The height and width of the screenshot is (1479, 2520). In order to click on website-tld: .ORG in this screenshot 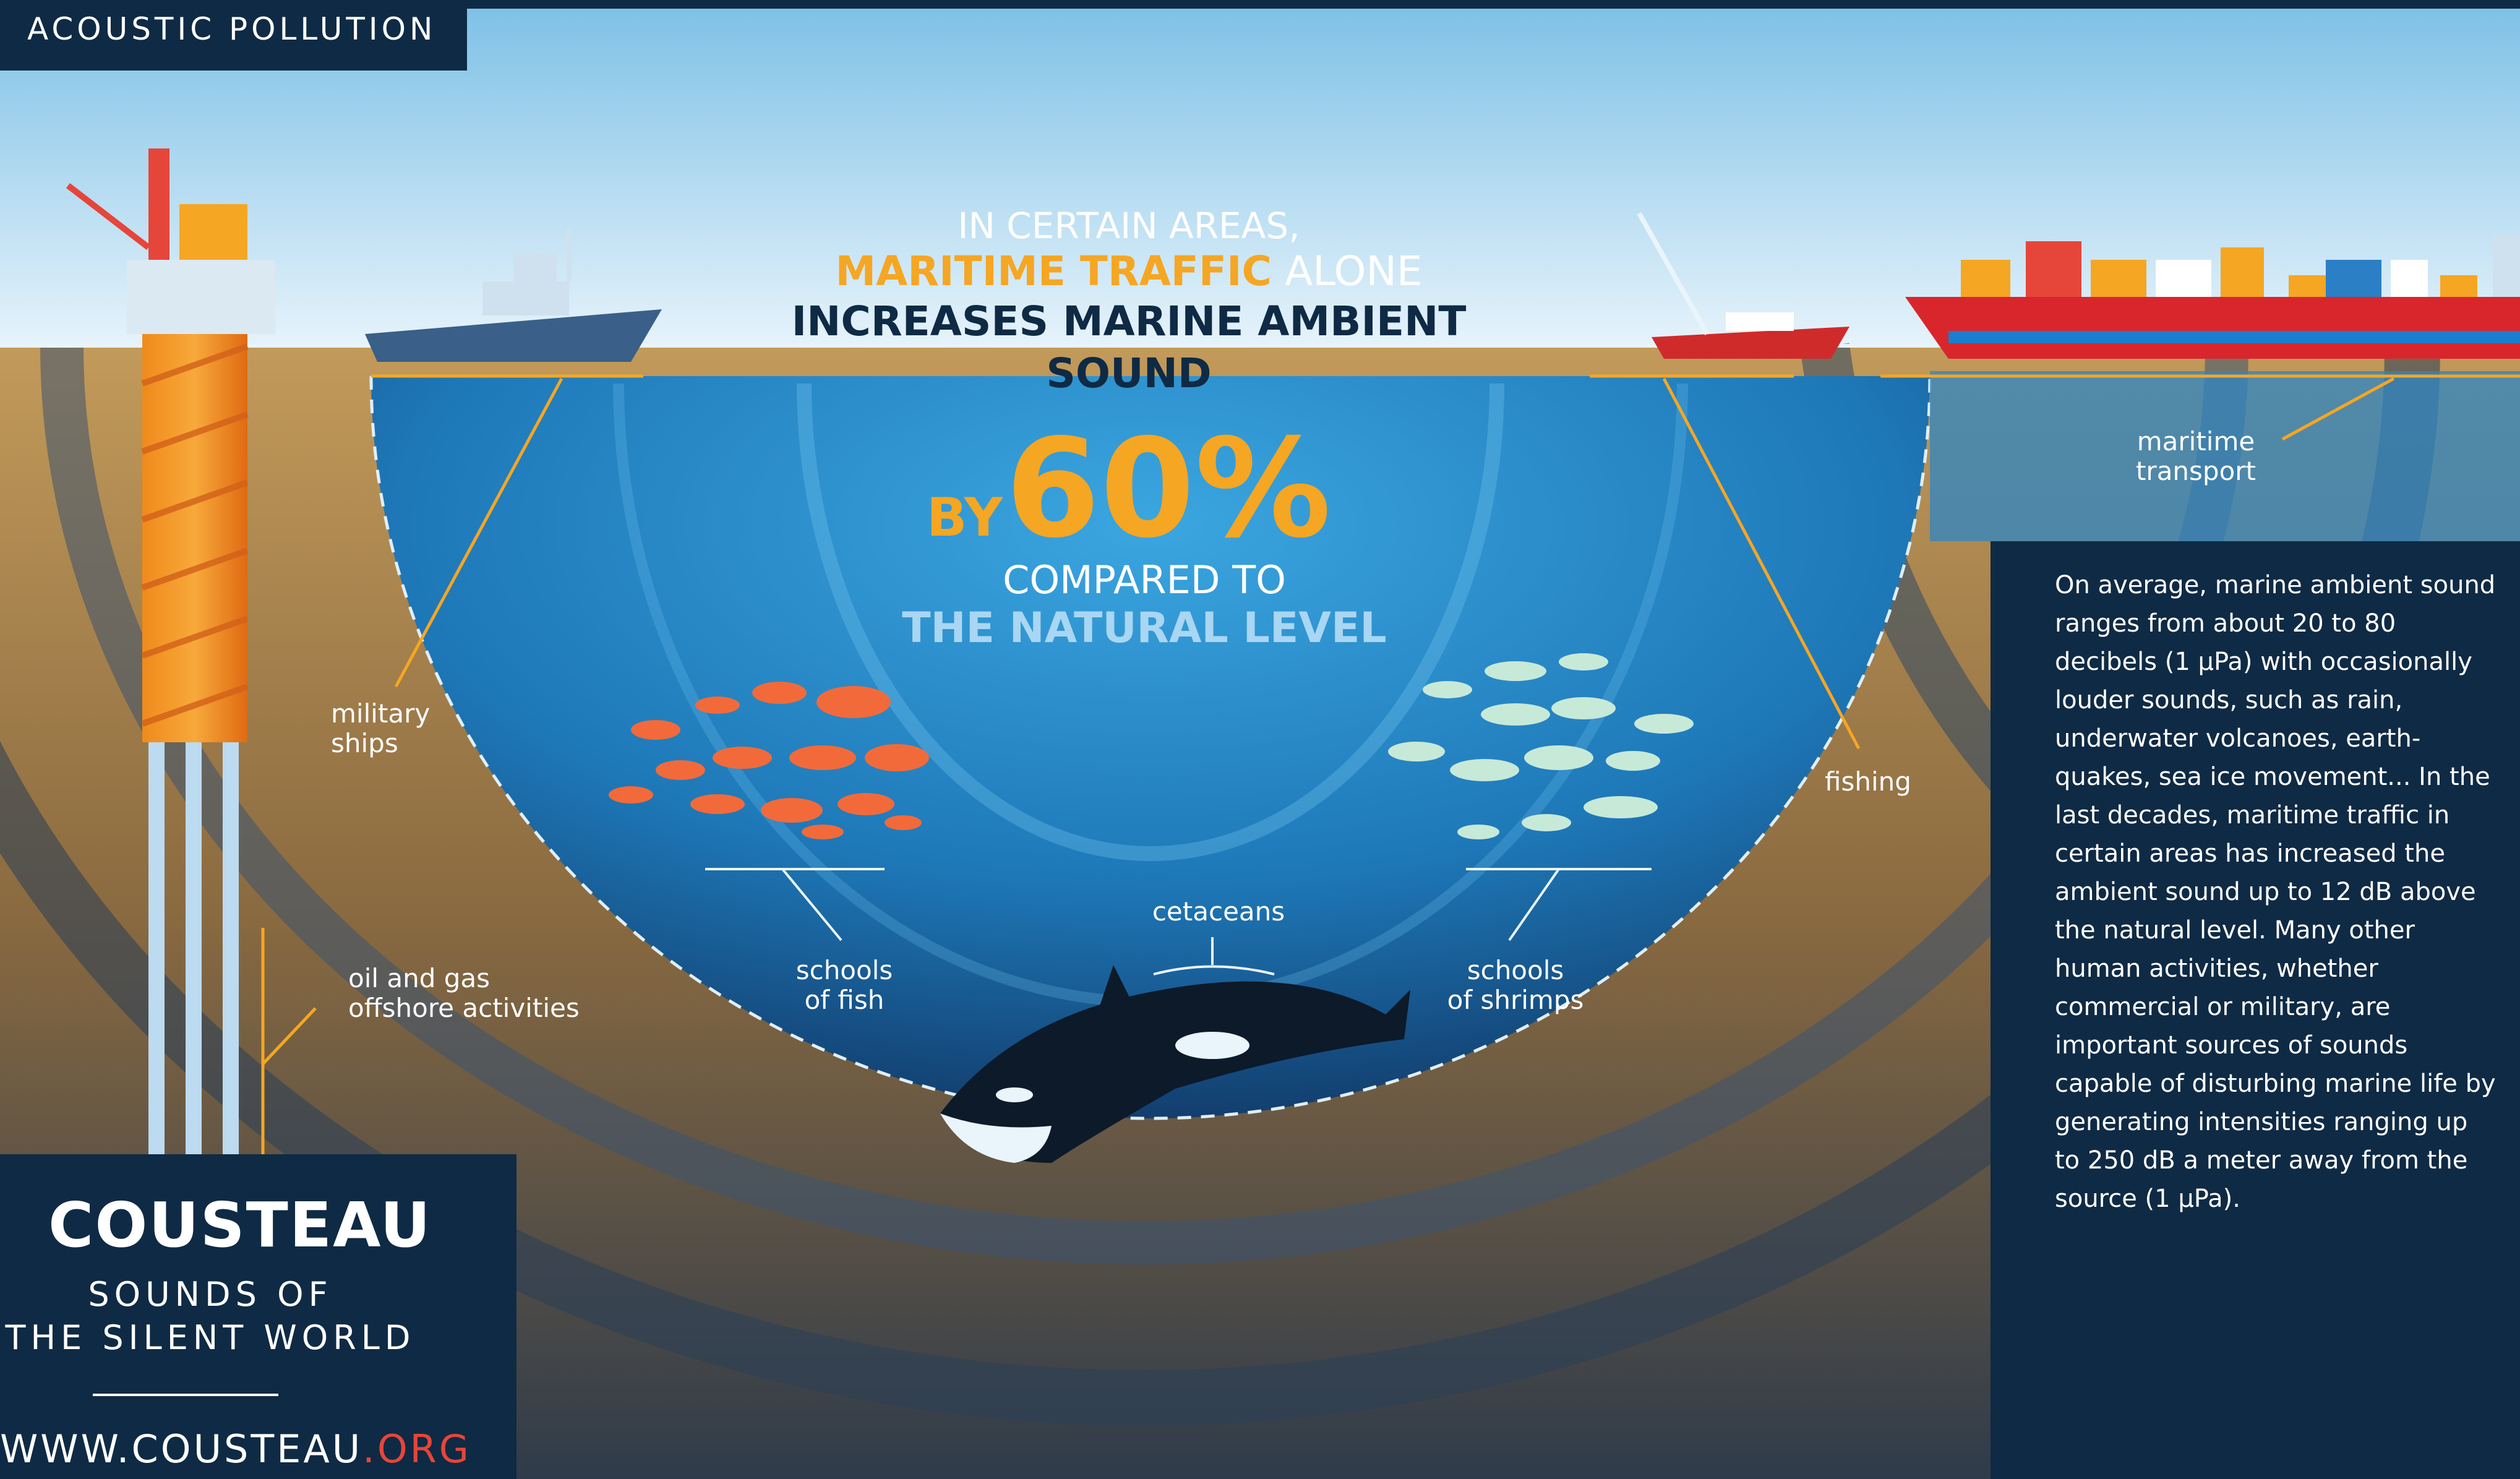, I will do `click(417, 1449)`.